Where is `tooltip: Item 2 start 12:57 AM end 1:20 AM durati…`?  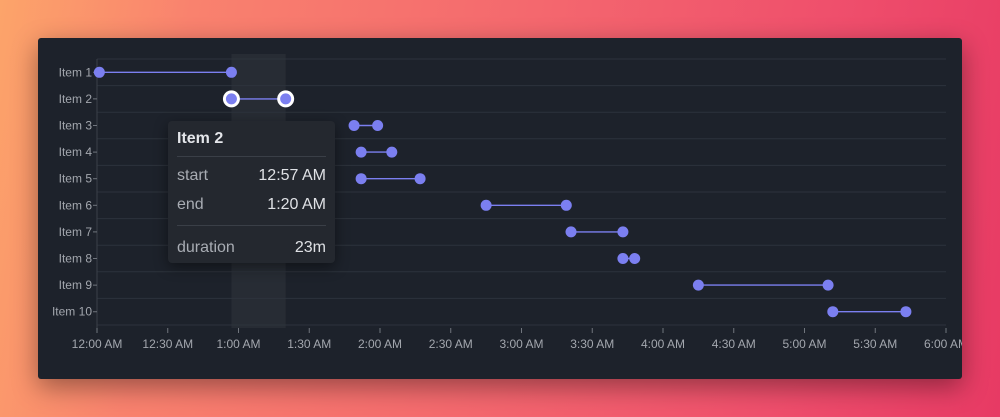
tooltip: Item 2 start 12:57 AM end 1:20 AM durati… is located at coordinates (251, 192).